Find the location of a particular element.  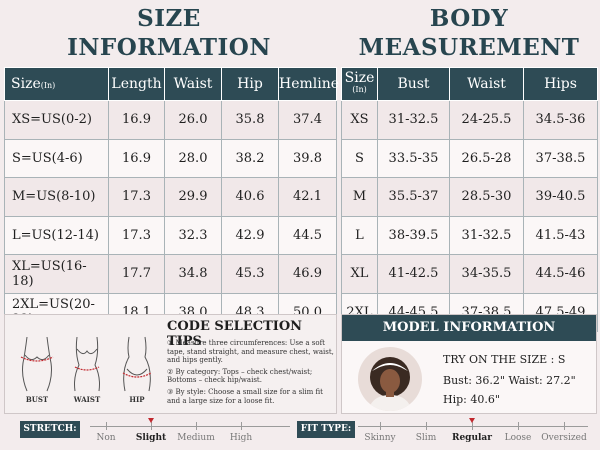

body-cell-size: XS is located at coordinates (359, 120).